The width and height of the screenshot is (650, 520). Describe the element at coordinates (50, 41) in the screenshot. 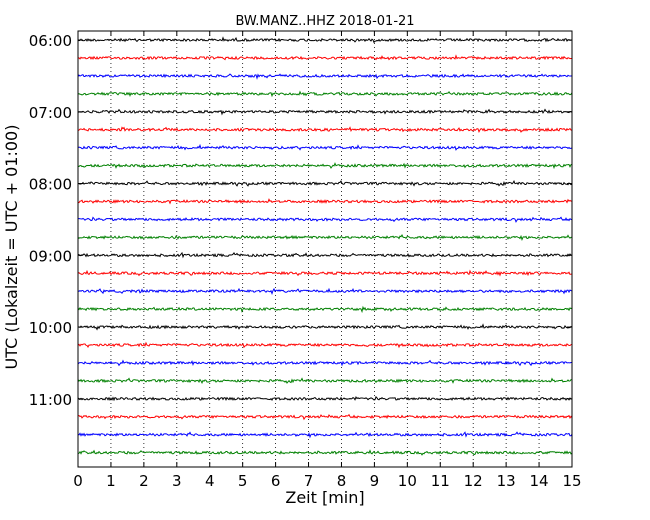

I see `y-tick-label: 06:00` at that location.